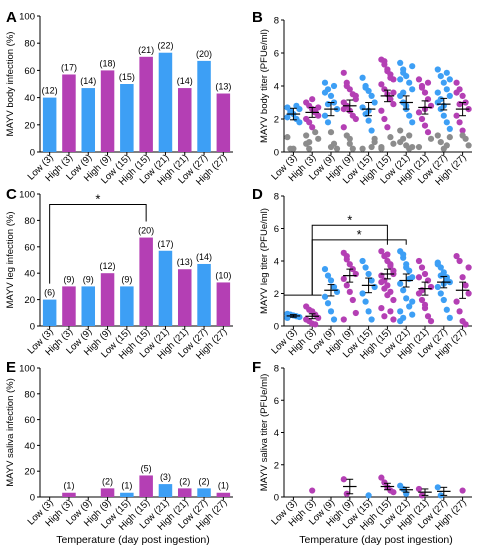 The width and height of the screenshot is (484, 550). Describe the element at coordinates (264, 261) in the screenshot. I see `y-axis-title: MAYV leg titer (PFUe/ml)` at that location.